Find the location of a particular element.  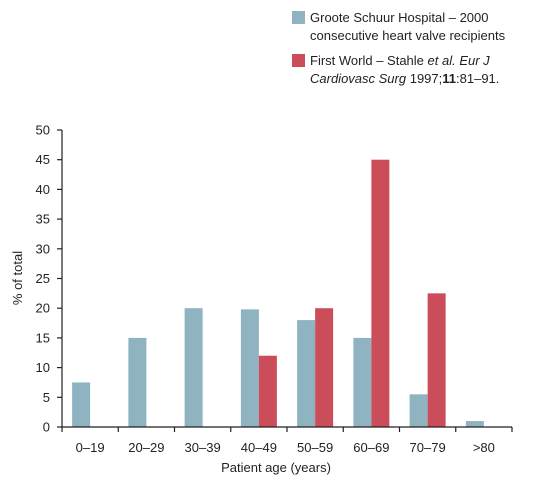

x-tick-label: >80 is located at coordinates (484, 447).